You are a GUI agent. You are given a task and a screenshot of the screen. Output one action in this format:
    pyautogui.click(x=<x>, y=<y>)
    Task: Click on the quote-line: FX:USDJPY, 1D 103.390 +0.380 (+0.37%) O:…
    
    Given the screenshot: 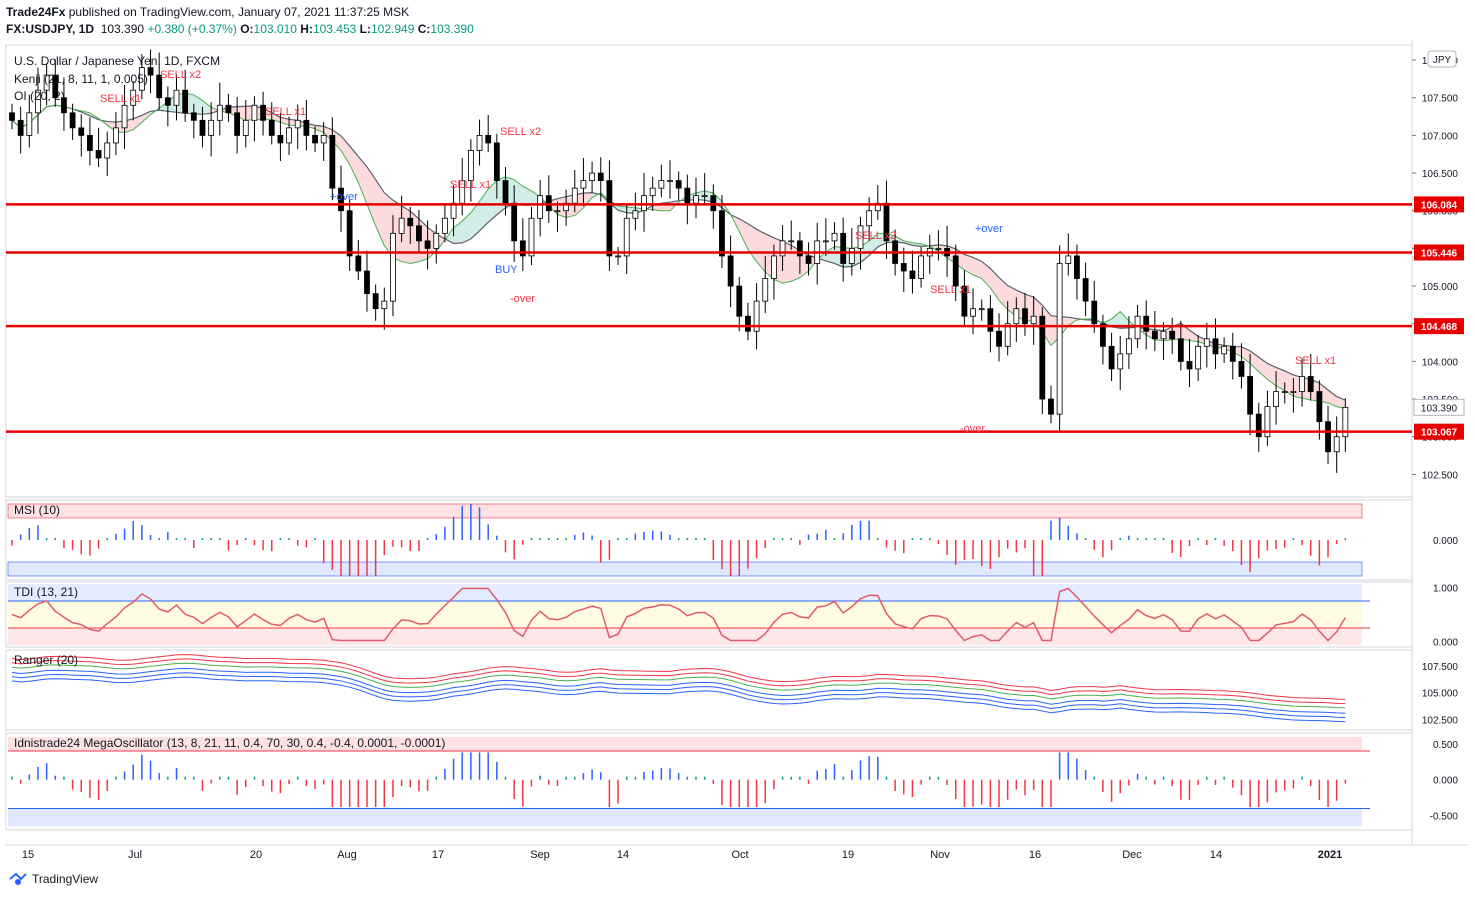 What is the action you would take?
    pyautogui.click(x=240, y=29)
    